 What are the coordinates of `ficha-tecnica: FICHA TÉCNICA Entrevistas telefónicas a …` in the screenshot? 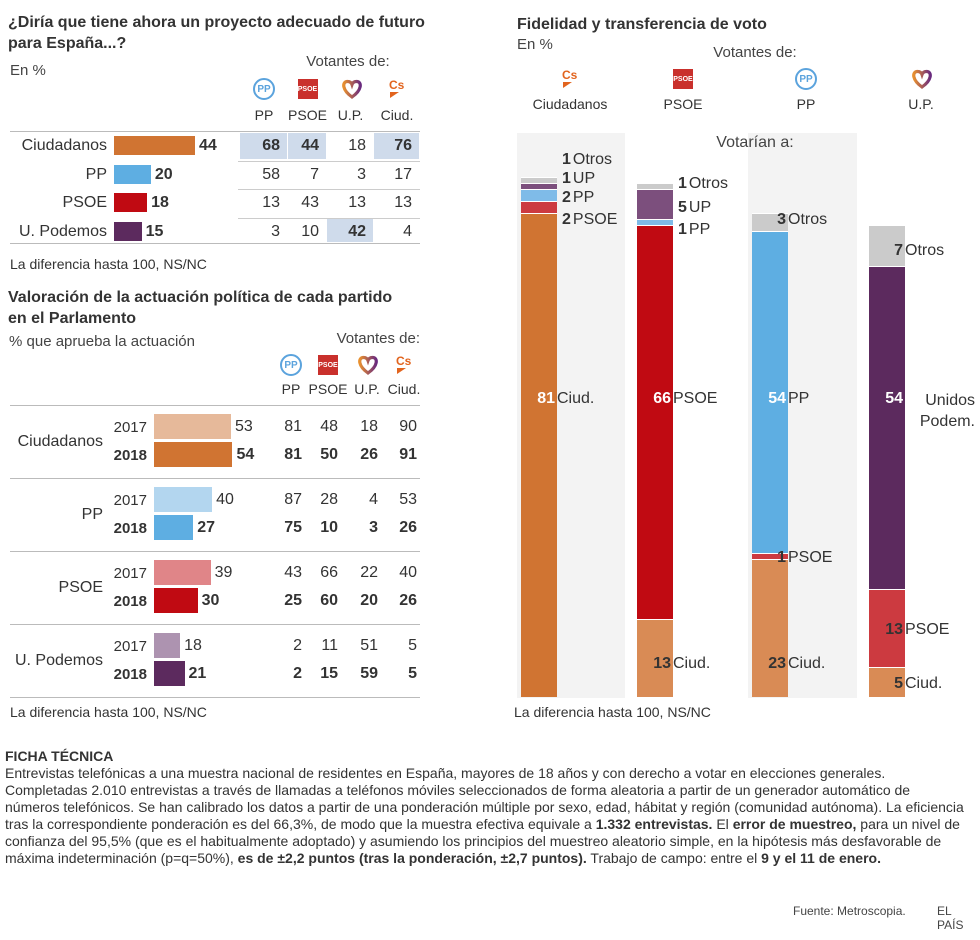 It's located at (485, 807).